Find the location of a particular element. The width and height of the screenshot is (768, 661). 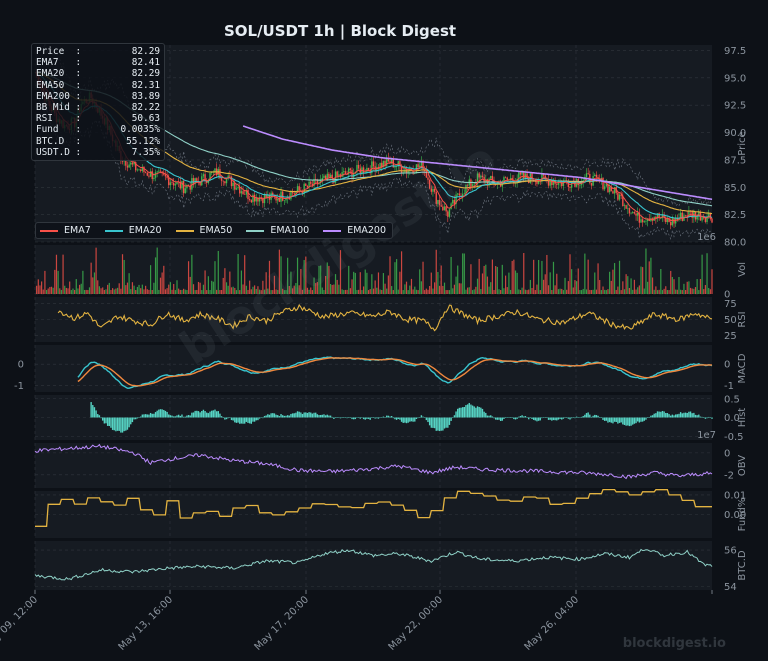

macd-background is located at coordinates (373, 368).